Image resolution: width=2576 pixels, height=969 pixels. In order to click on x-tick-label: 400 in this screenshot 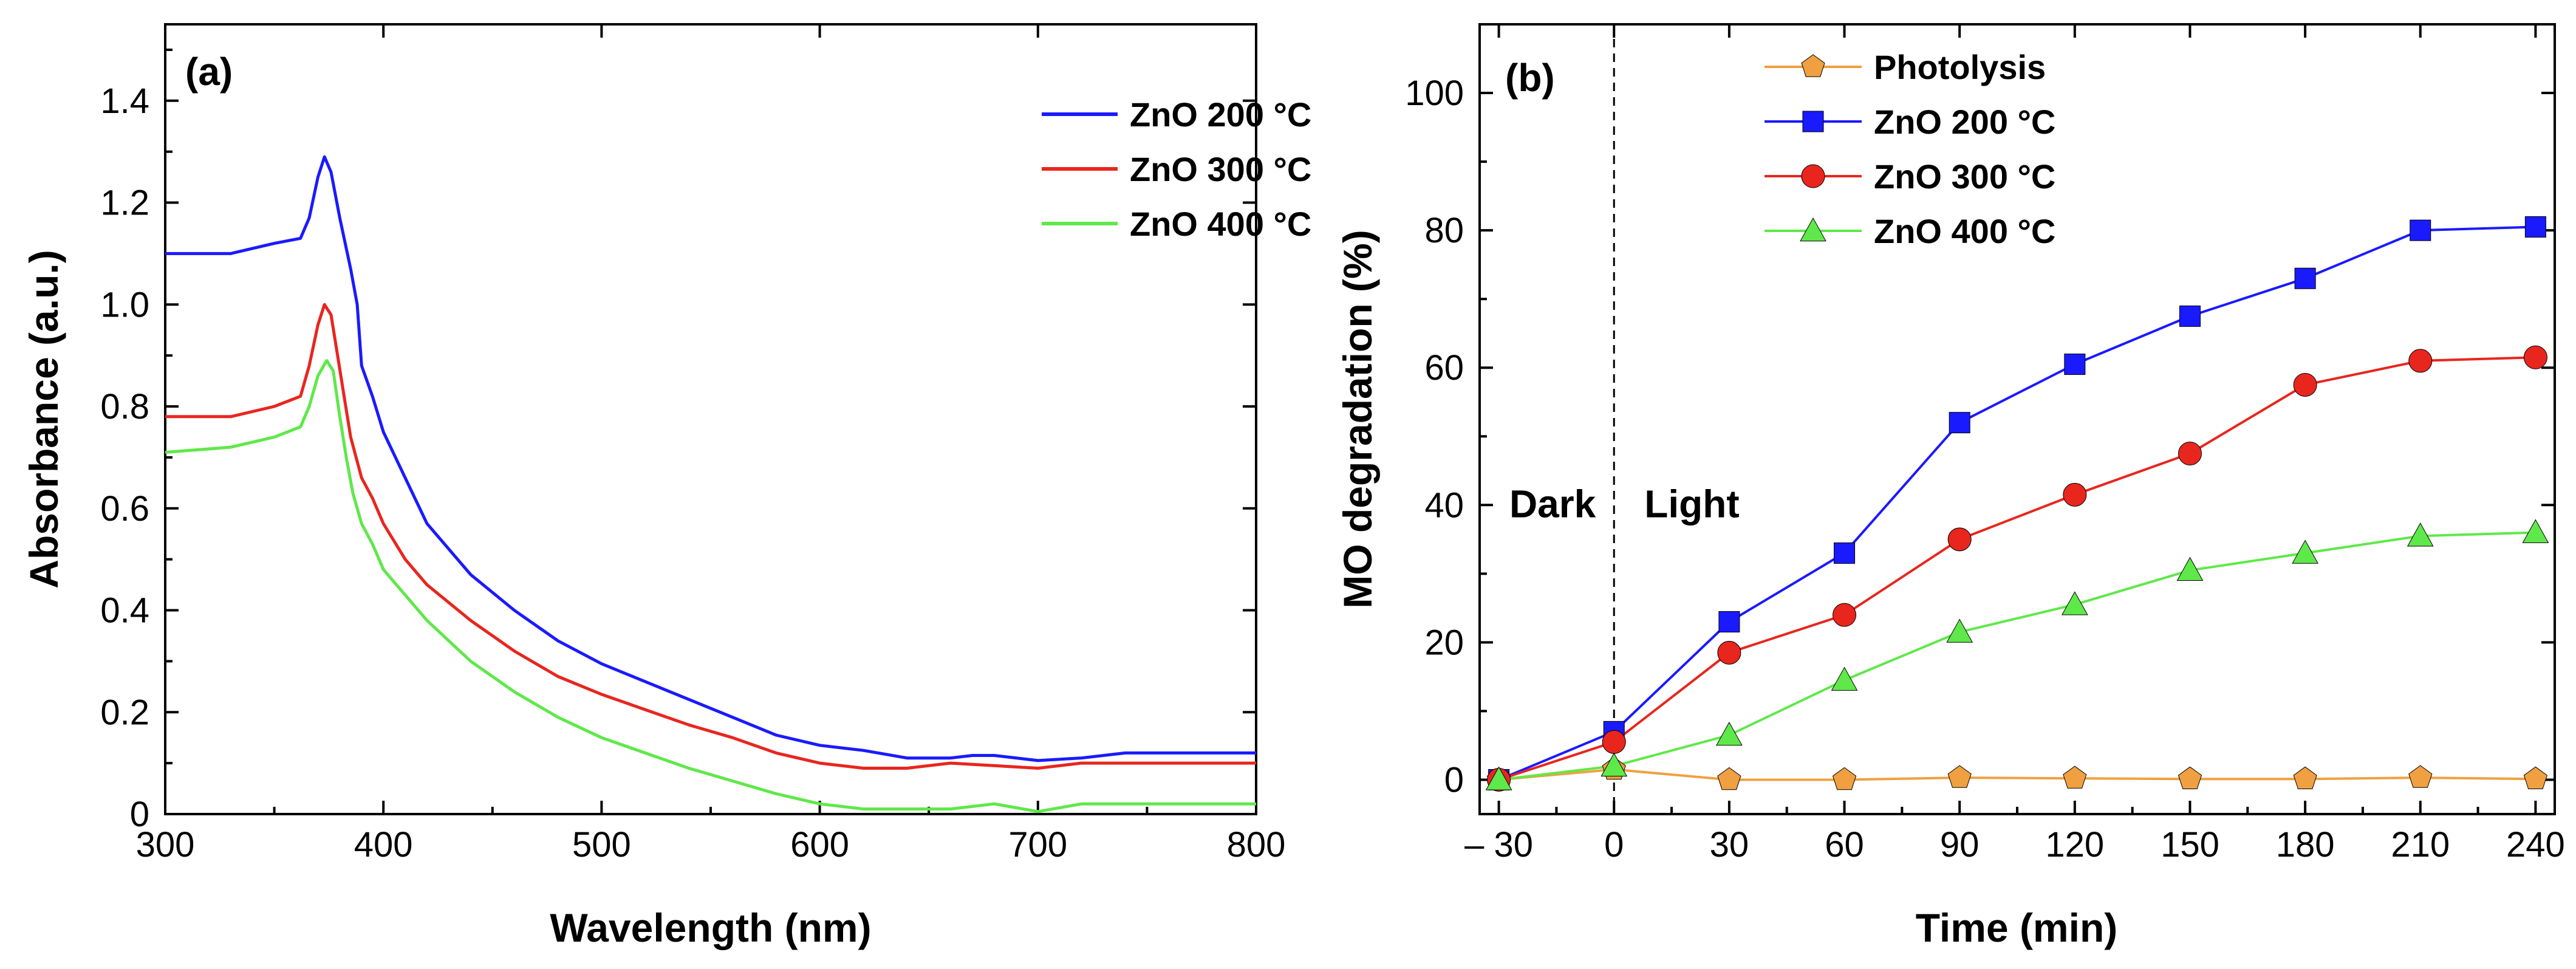, I will do `click(383, 845)`.